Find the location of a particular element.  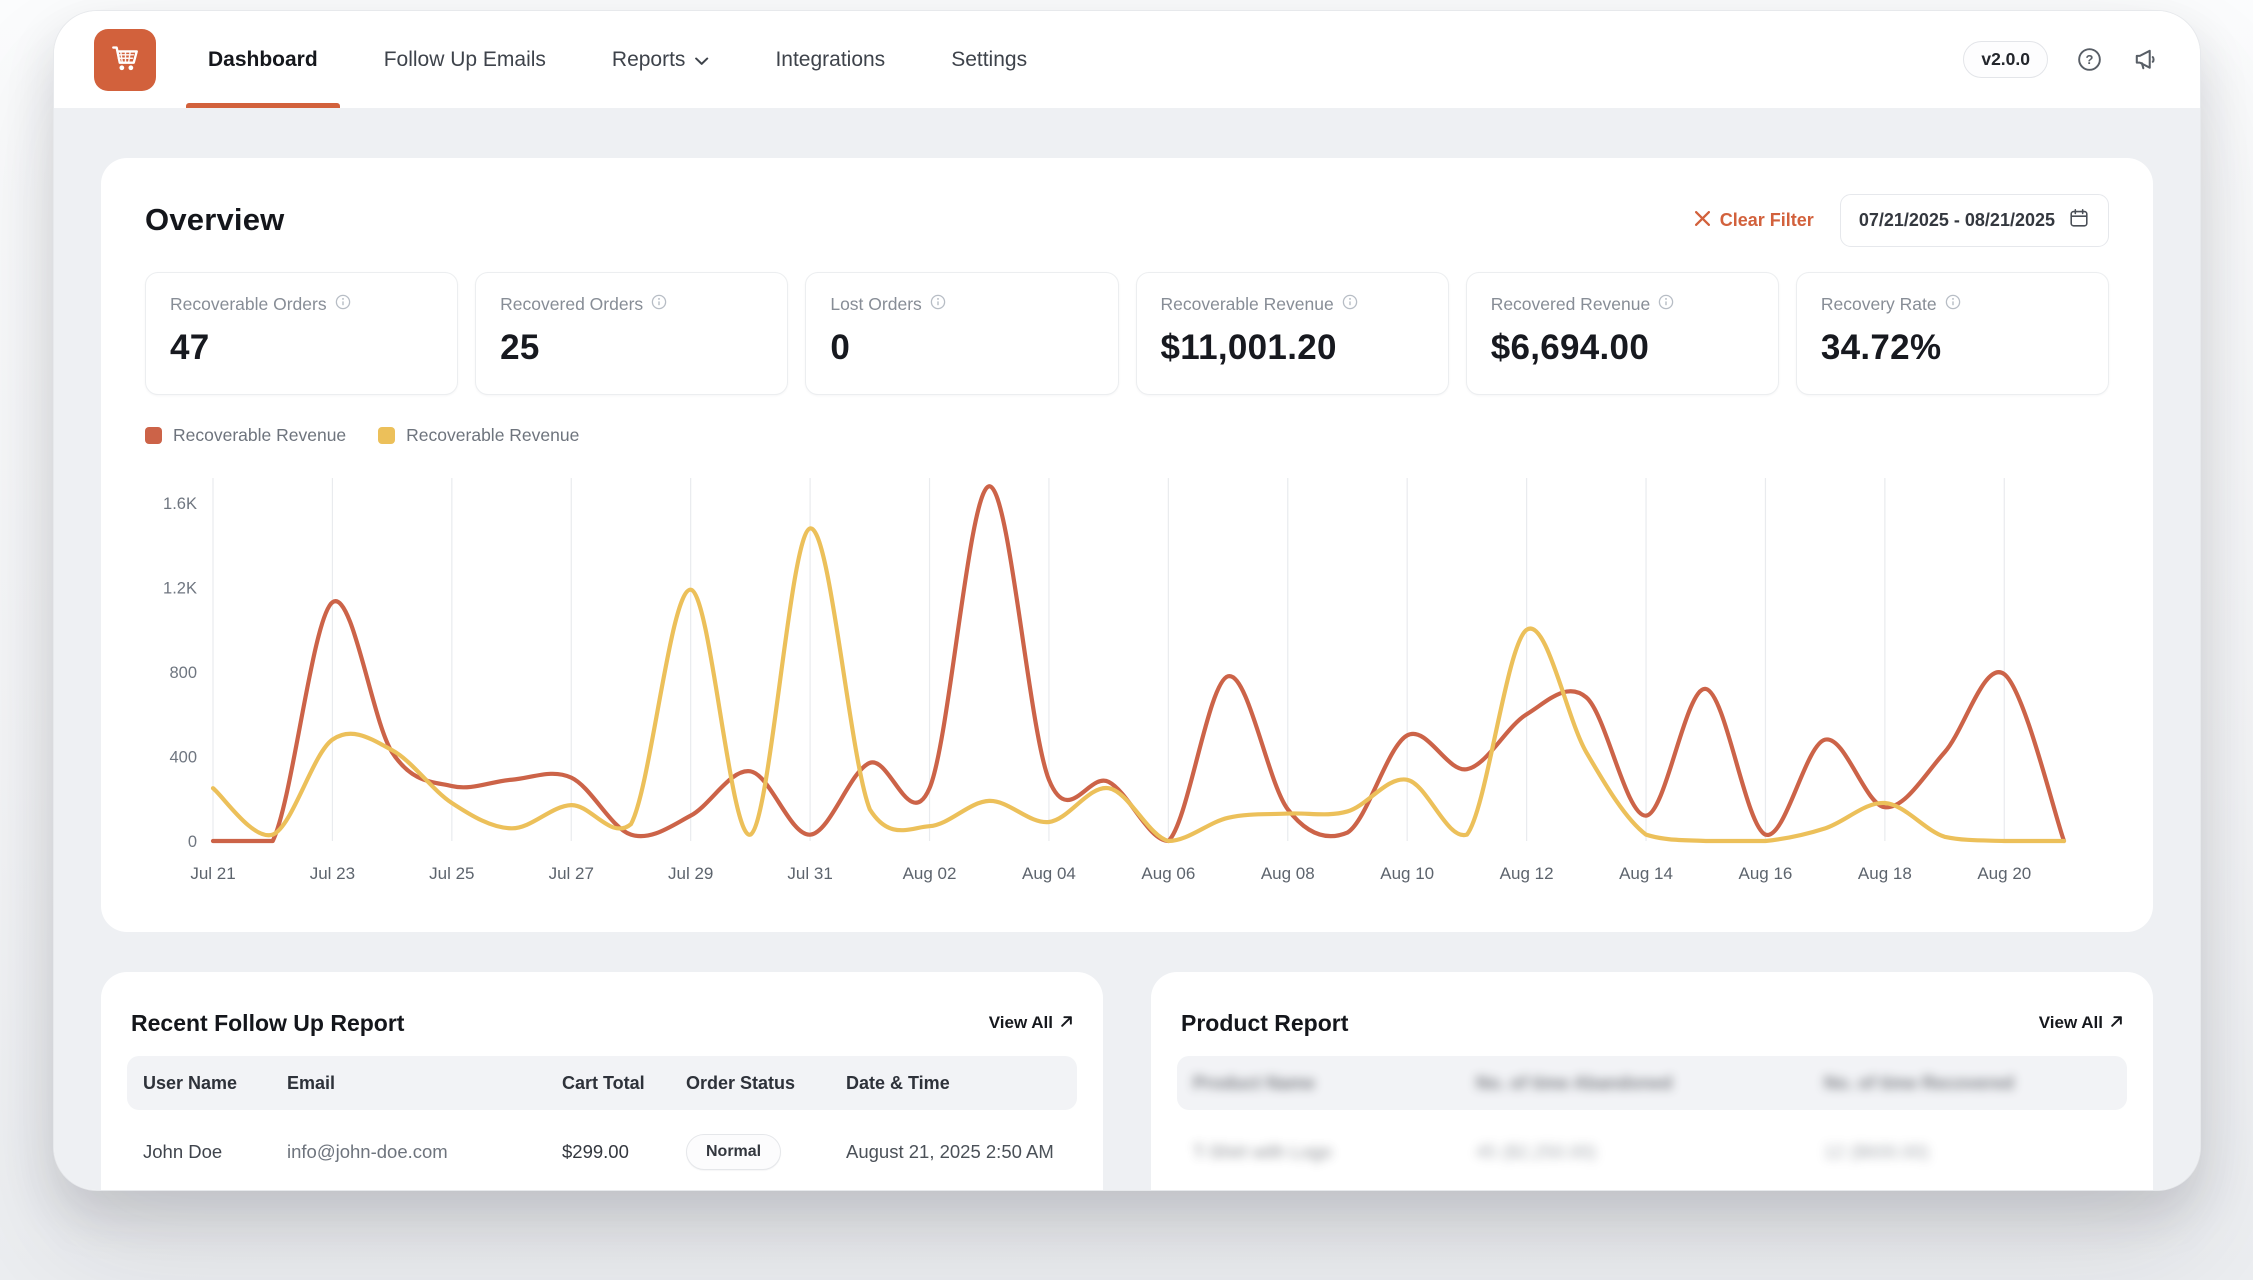

version-badge: v2.0.0 is located at coordinates (2005, 59).